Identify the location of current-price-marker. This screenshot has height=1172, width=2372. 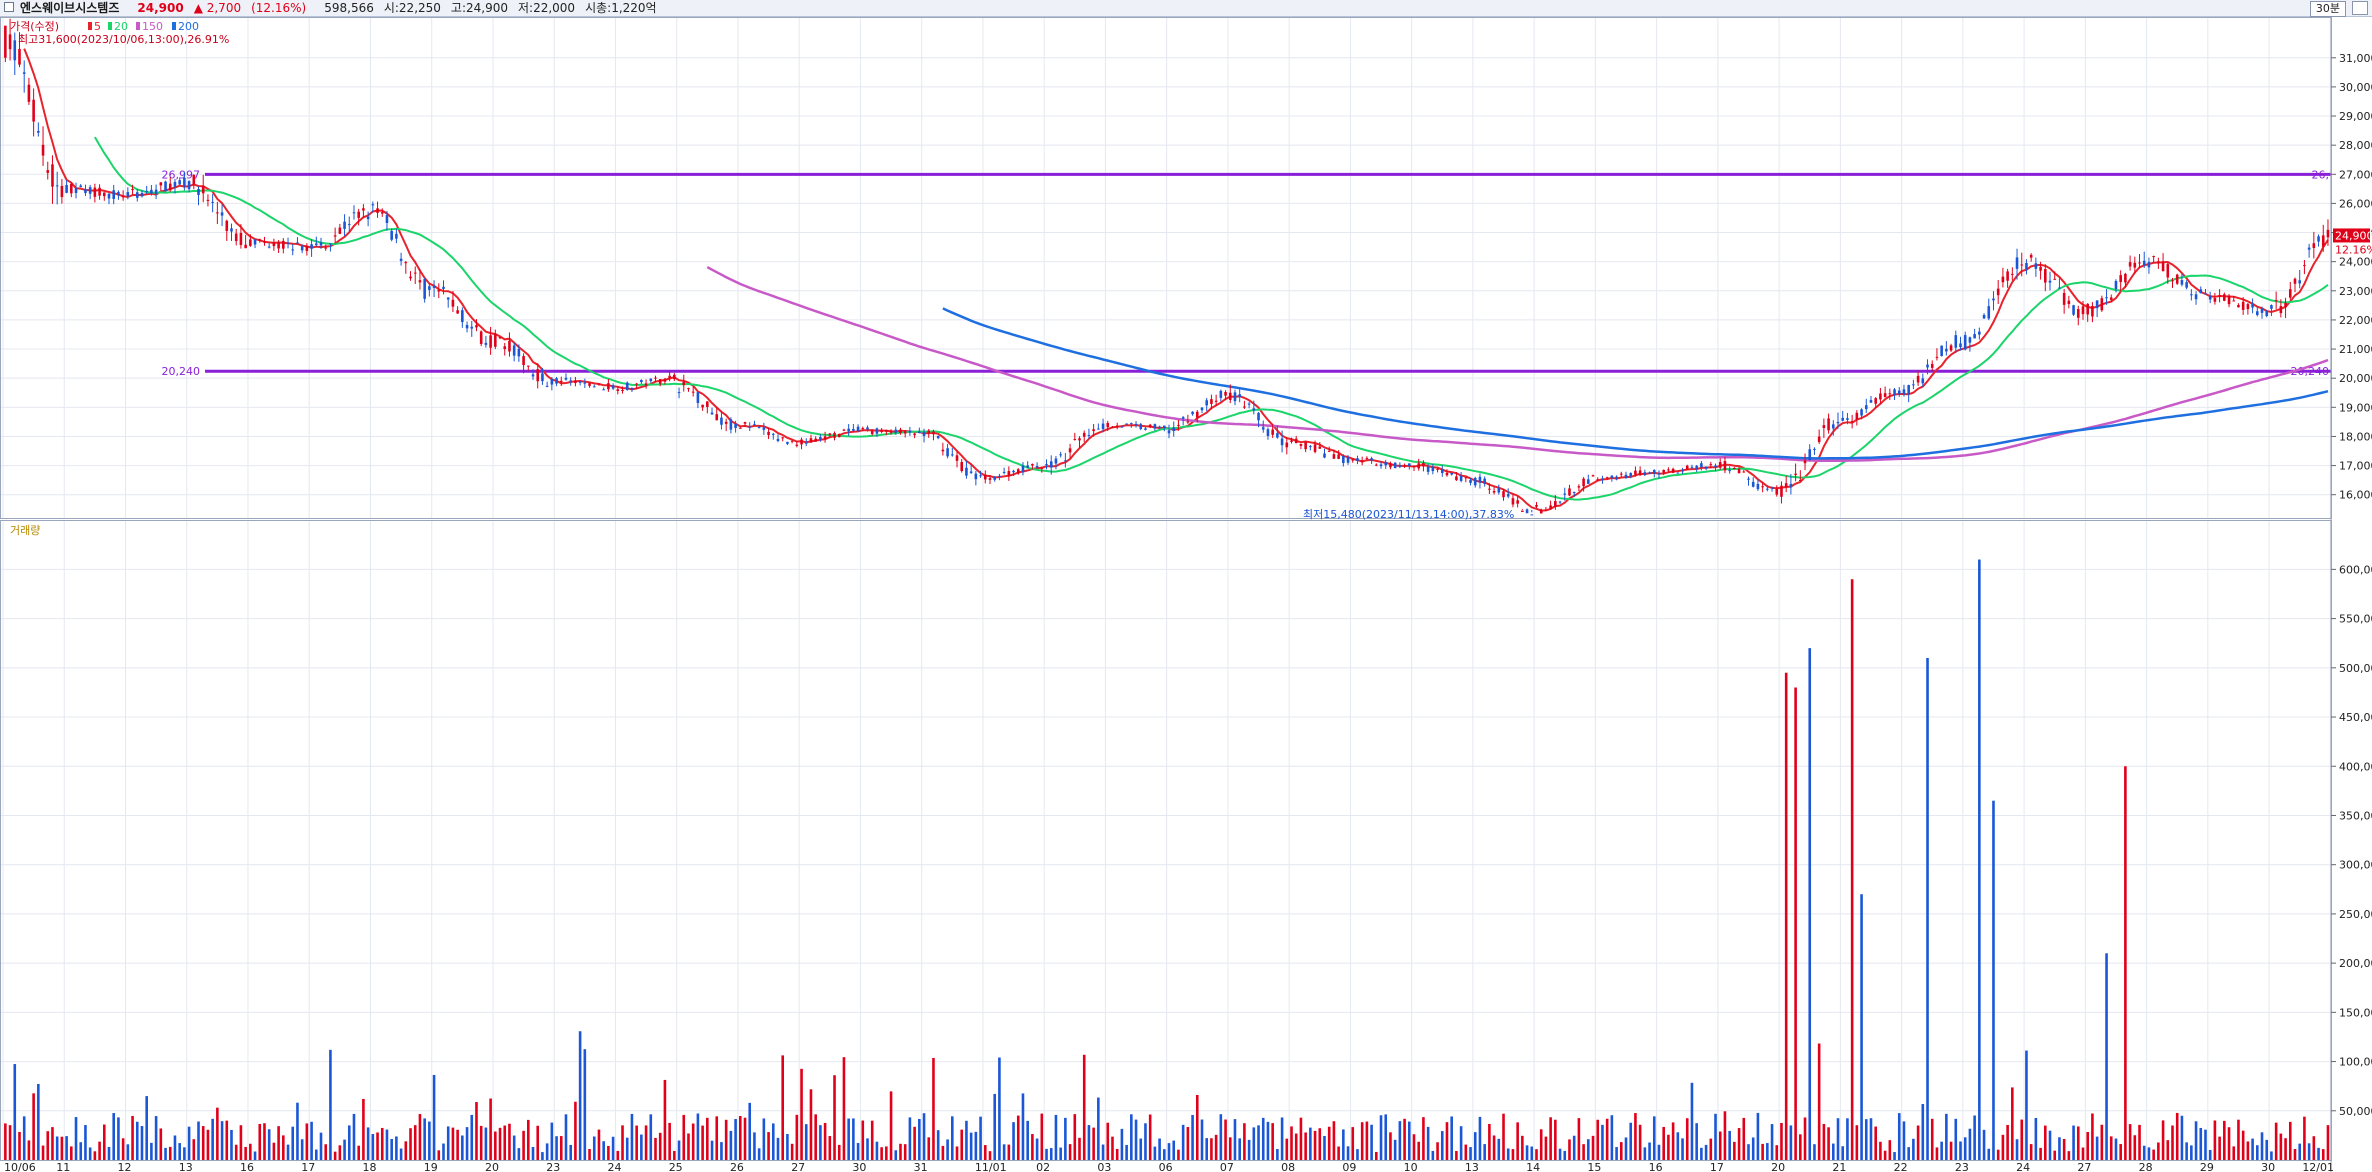
(2351, 235).